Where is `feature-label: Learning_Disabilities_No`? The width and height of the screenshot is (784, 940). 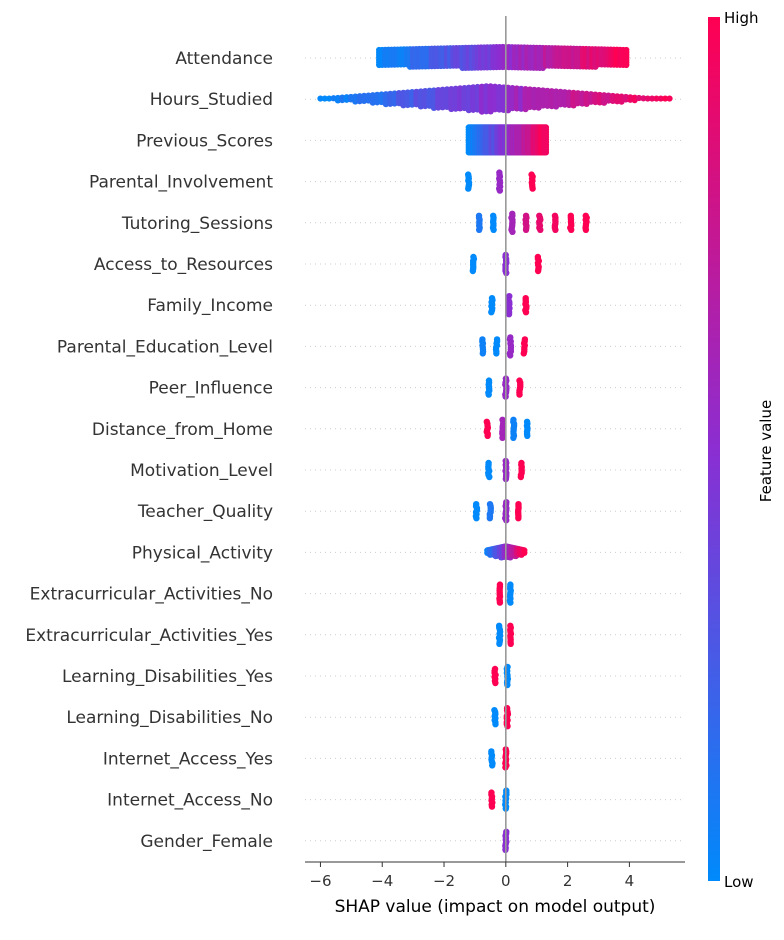
feature-label: Learning_Disabilities_No is located at coordinates (169, 718).